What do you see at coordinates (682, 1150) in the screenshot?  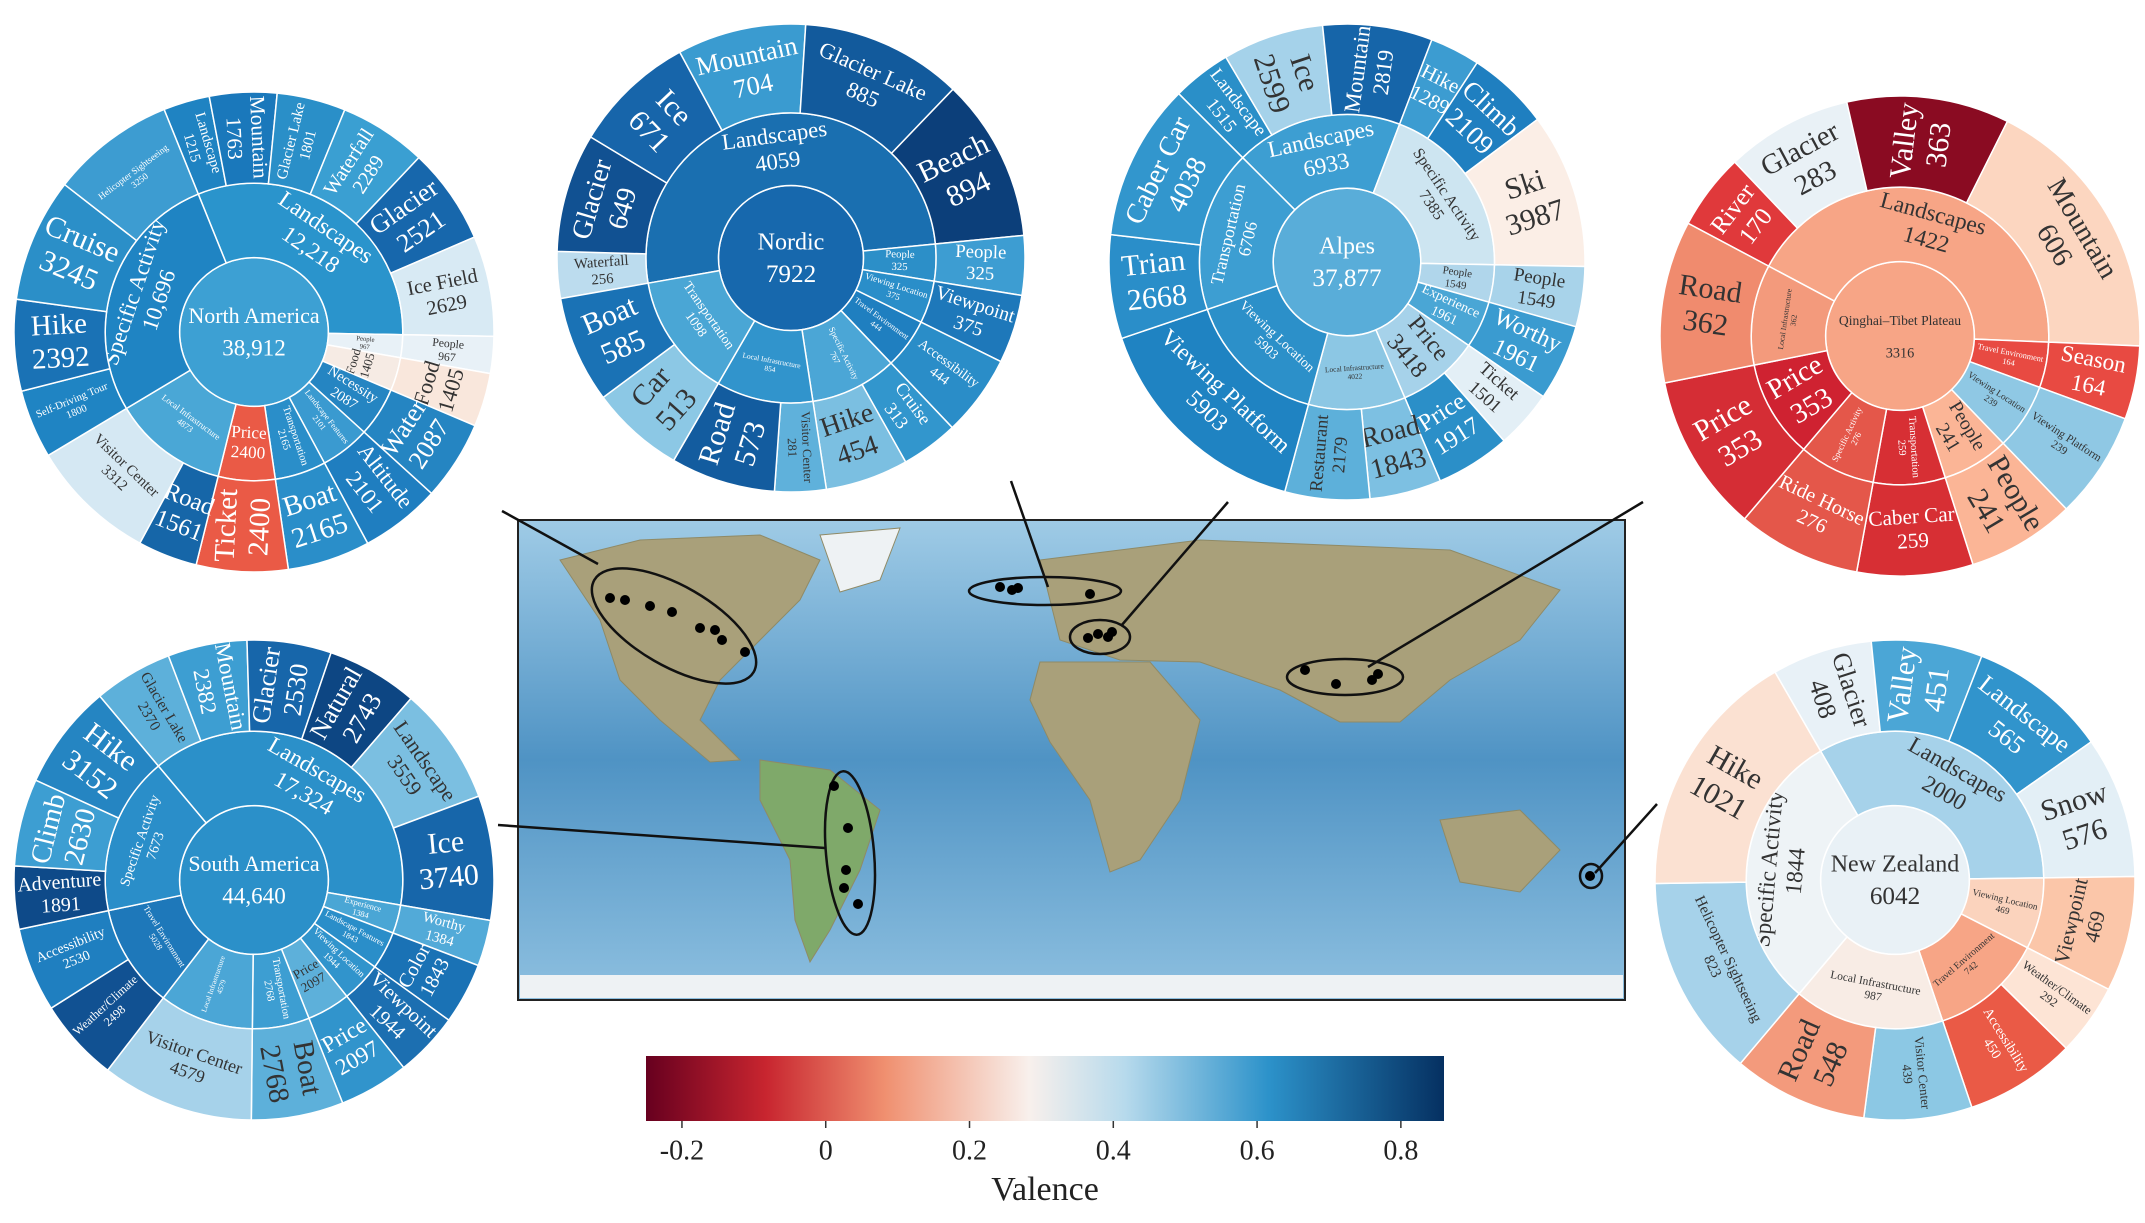 I see `tick-label: -0.2` at bounding box center [682, 1150].